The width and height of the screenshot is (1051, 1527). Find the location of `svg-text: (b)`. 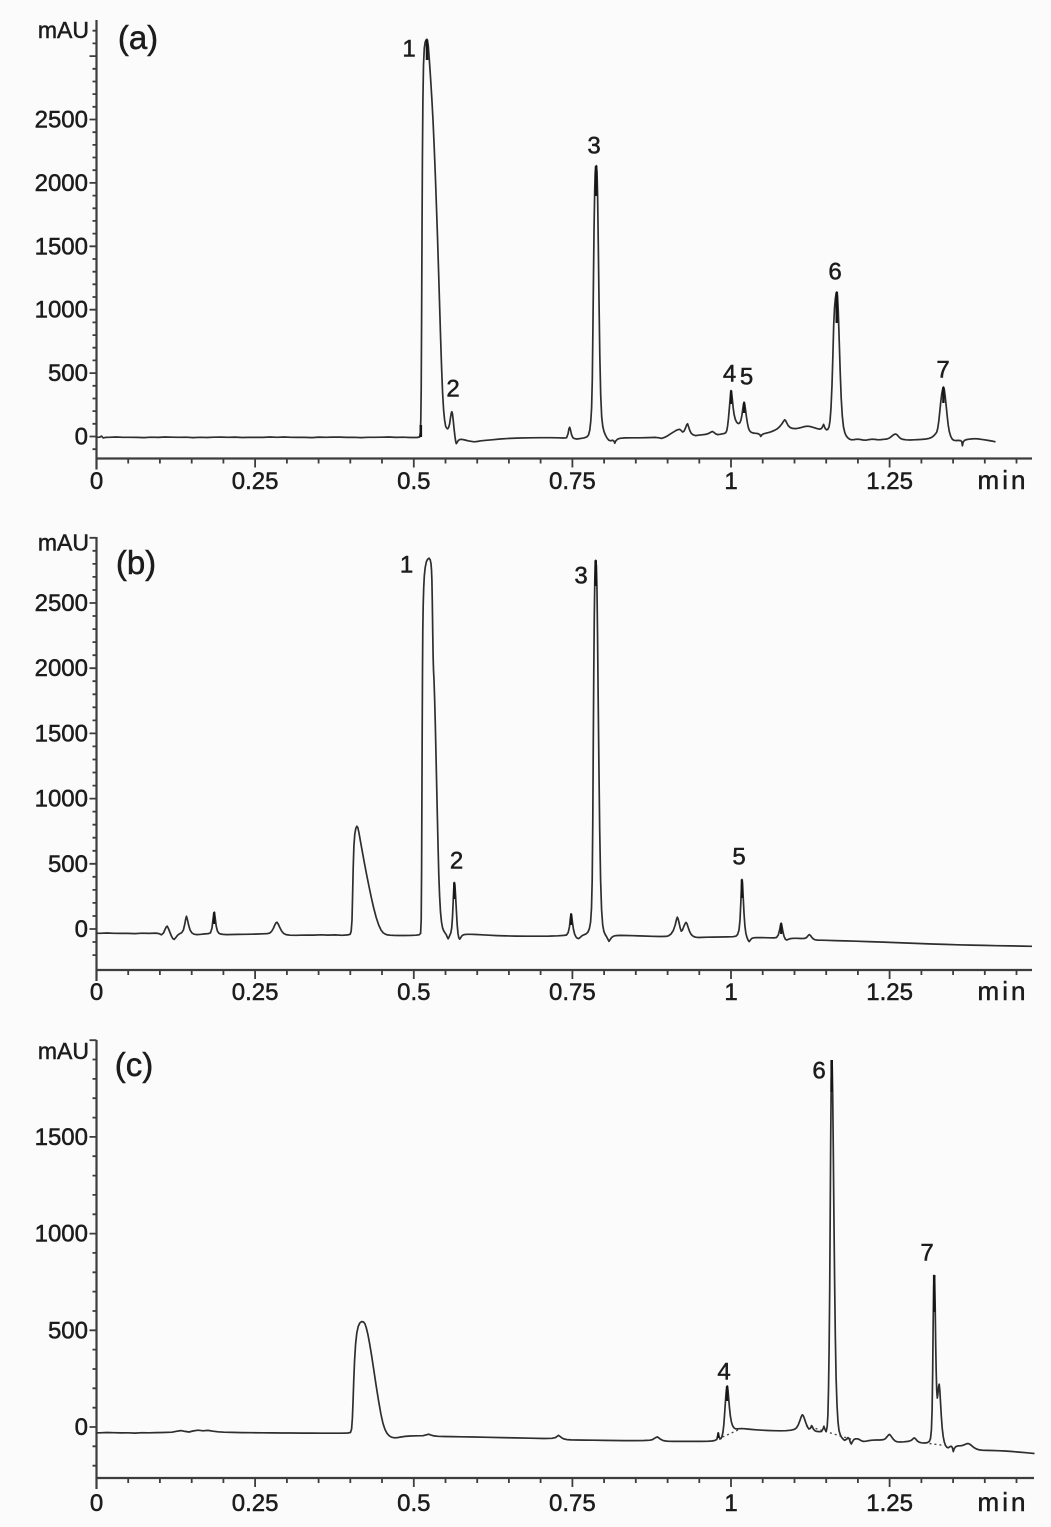

svg-text: (b) is located at coordinates (136, 562).